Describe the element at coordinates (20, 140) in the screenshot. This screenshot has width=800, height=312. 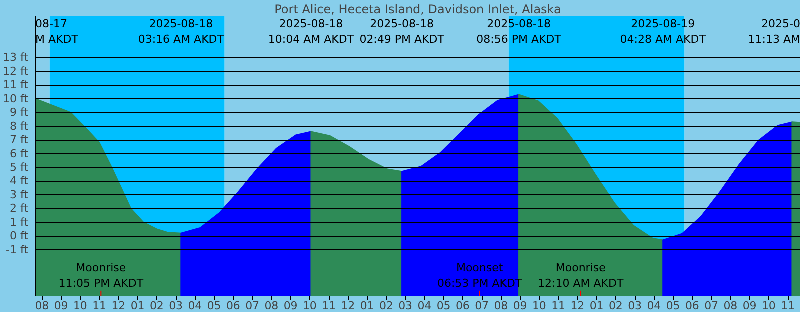
I see `y-tick-label: 7 ft` at that location.